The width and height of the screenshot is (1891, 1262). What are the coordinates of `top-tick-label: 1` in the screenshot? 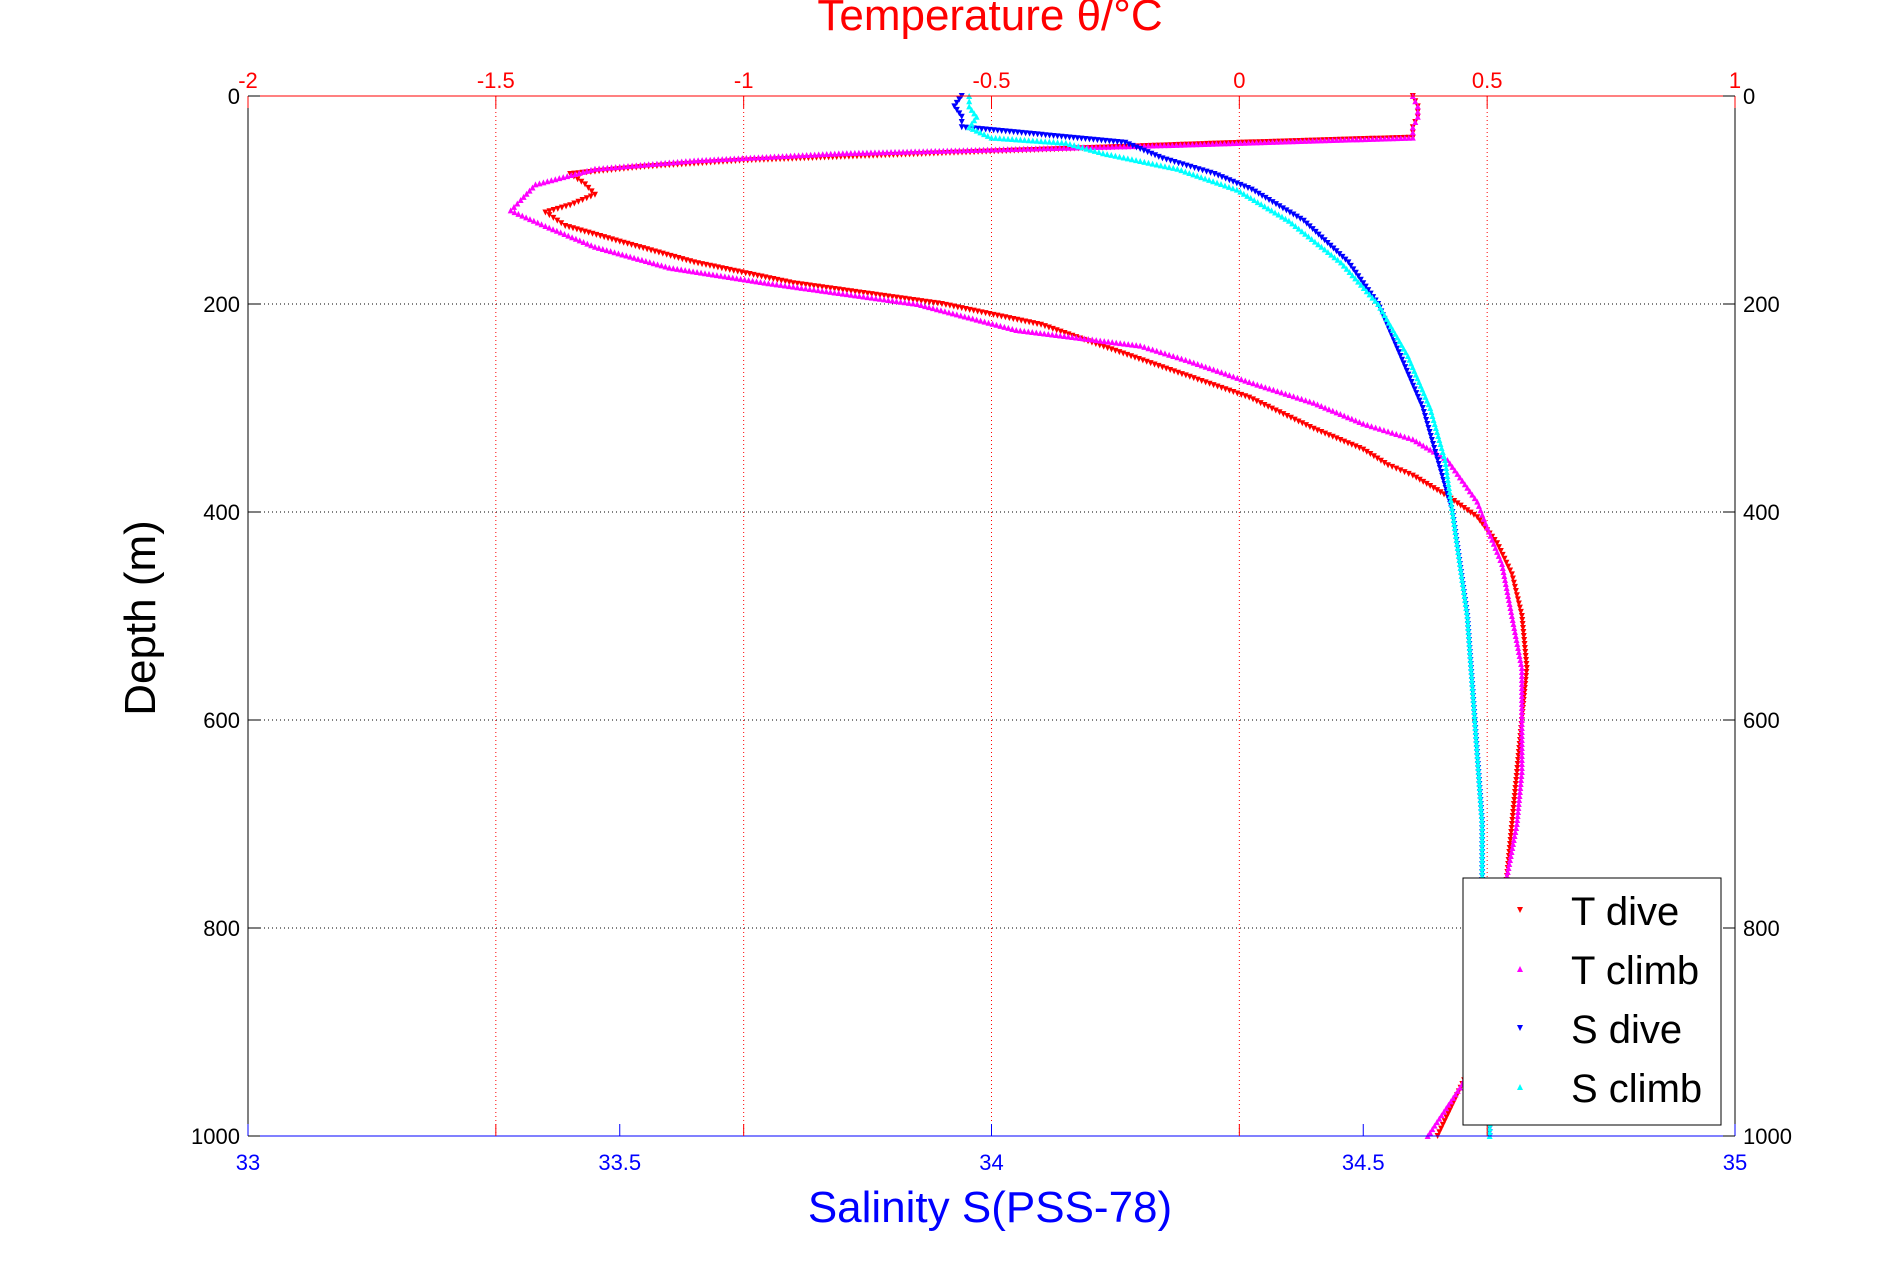 It's located at (1735, 80).